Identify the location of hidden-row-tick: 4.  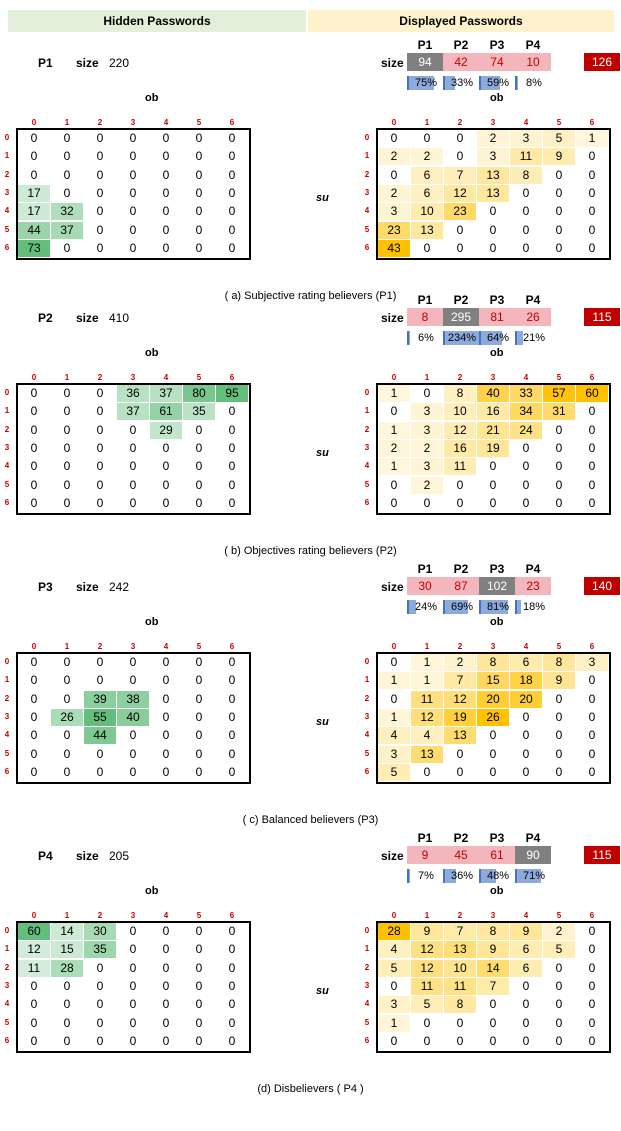
(7, 1004).